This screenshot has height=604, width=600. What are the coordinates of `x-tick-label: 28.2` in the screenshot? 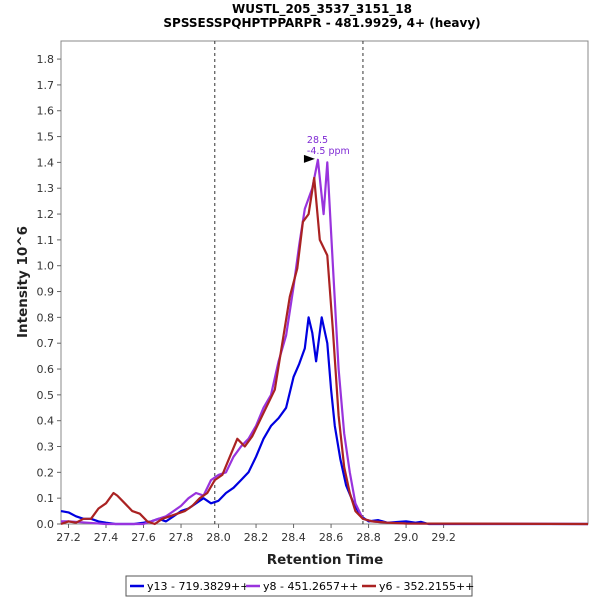 It's located at (256, 537).